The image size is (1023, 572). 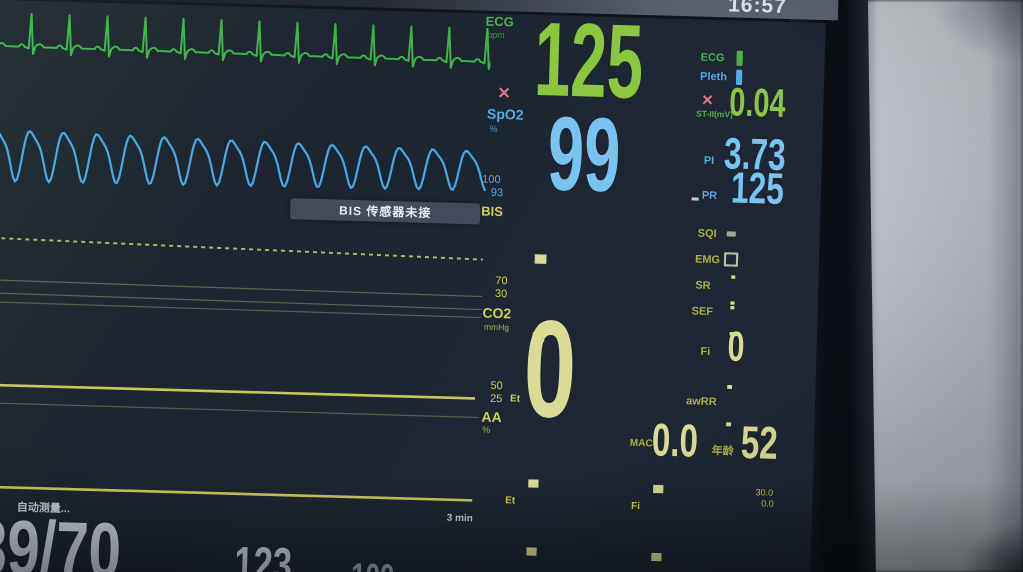 I want to click on clock: 16:57, so click(x=757, y=9).